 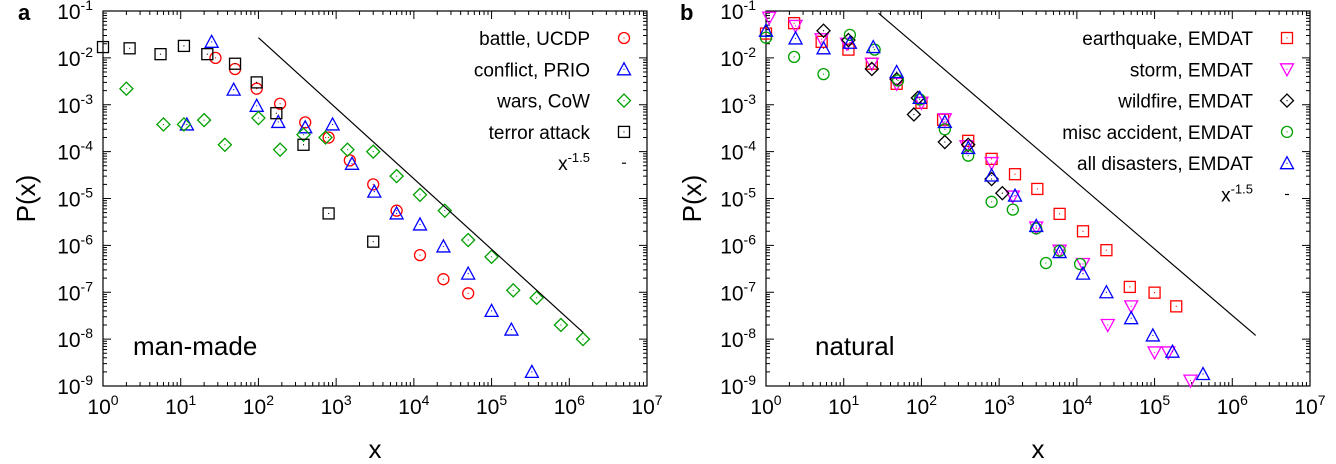 What do you see at coordinates (921, 405) in the screenshot?
I see `x-tick-label: 10²` at bounding box center [921, 405].